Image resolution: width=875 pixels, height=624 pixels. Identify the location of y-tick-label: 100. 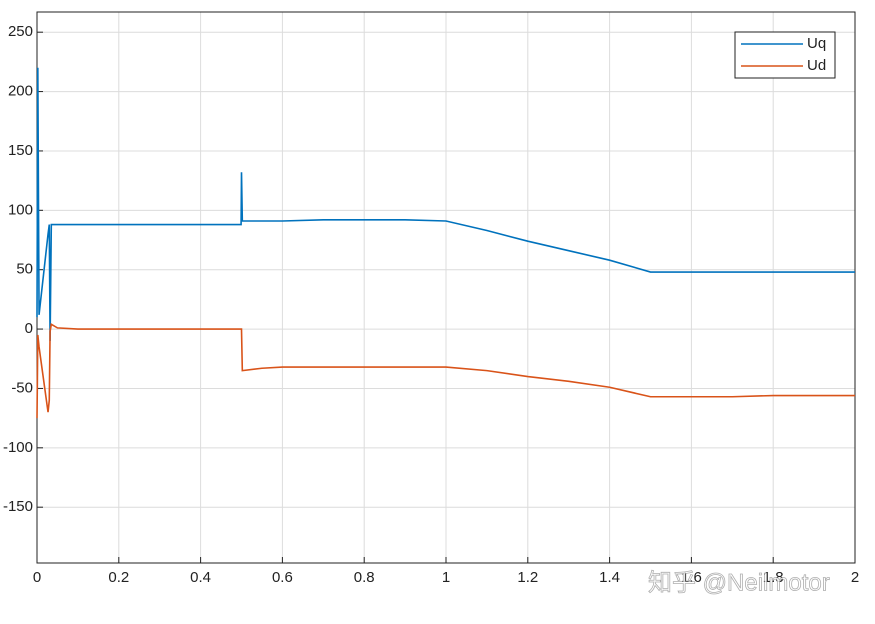
(20, 209).